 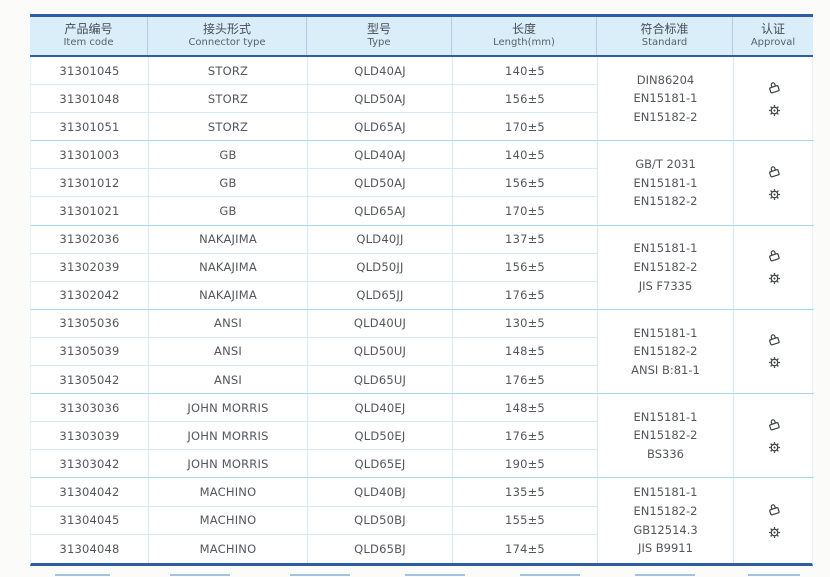 What do you see at coordinates (525, 71) in the screenshot?
I see `length-cell: 140±5` at bounding box center [525, 71].